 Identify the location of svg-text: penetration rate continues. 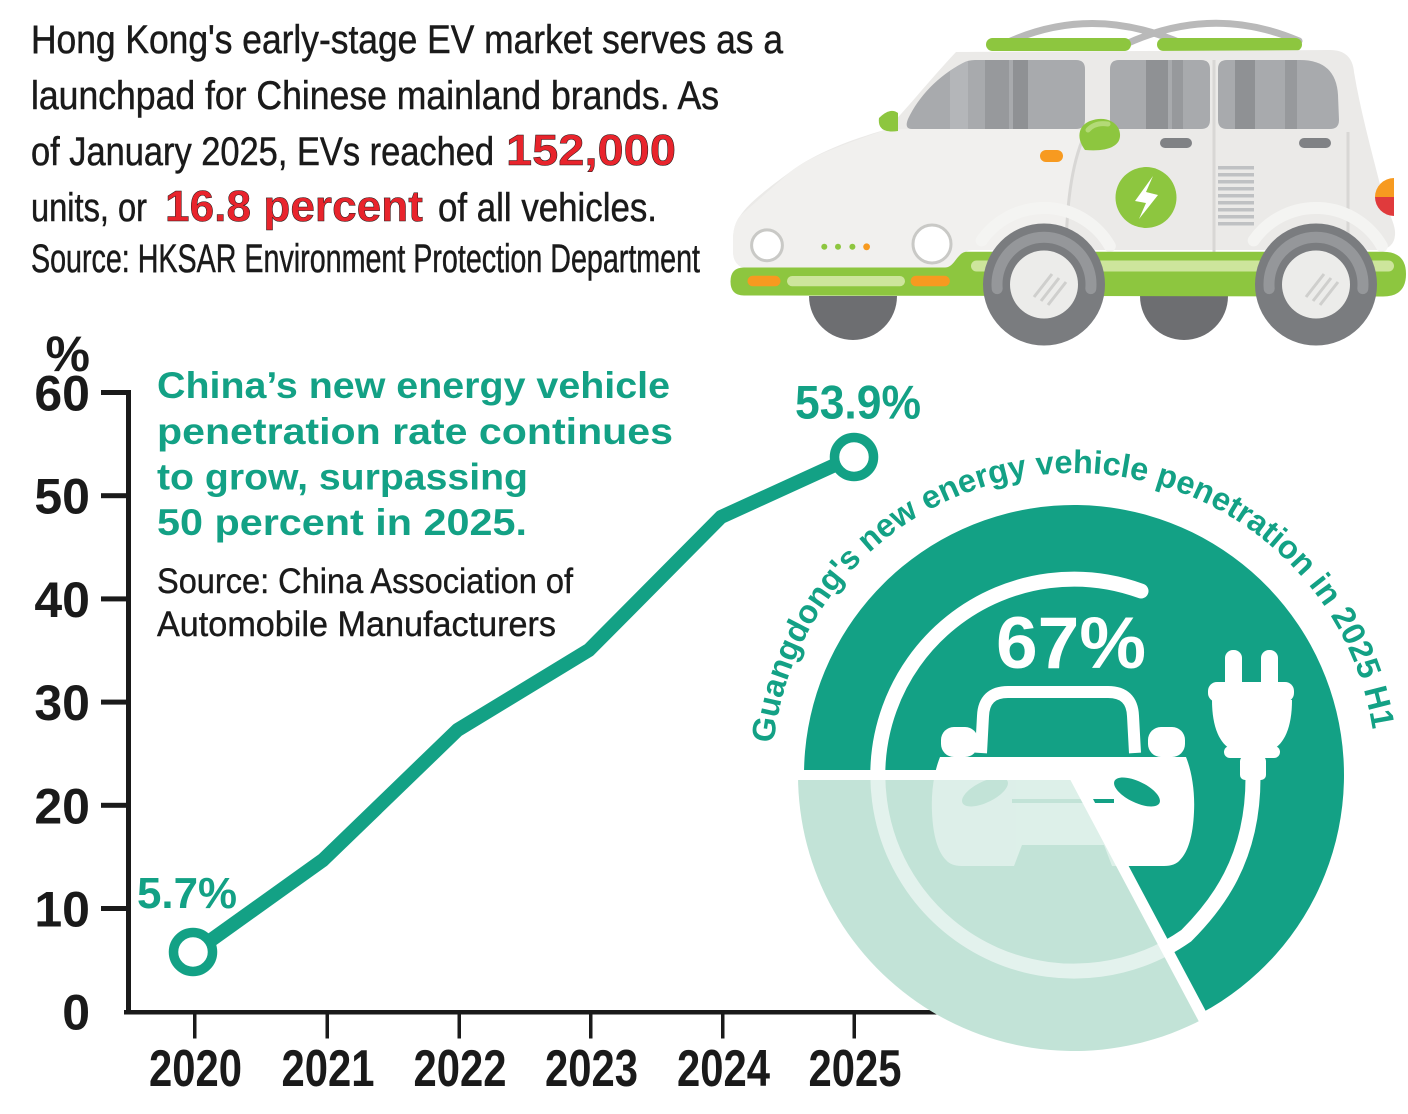
(415, 431).